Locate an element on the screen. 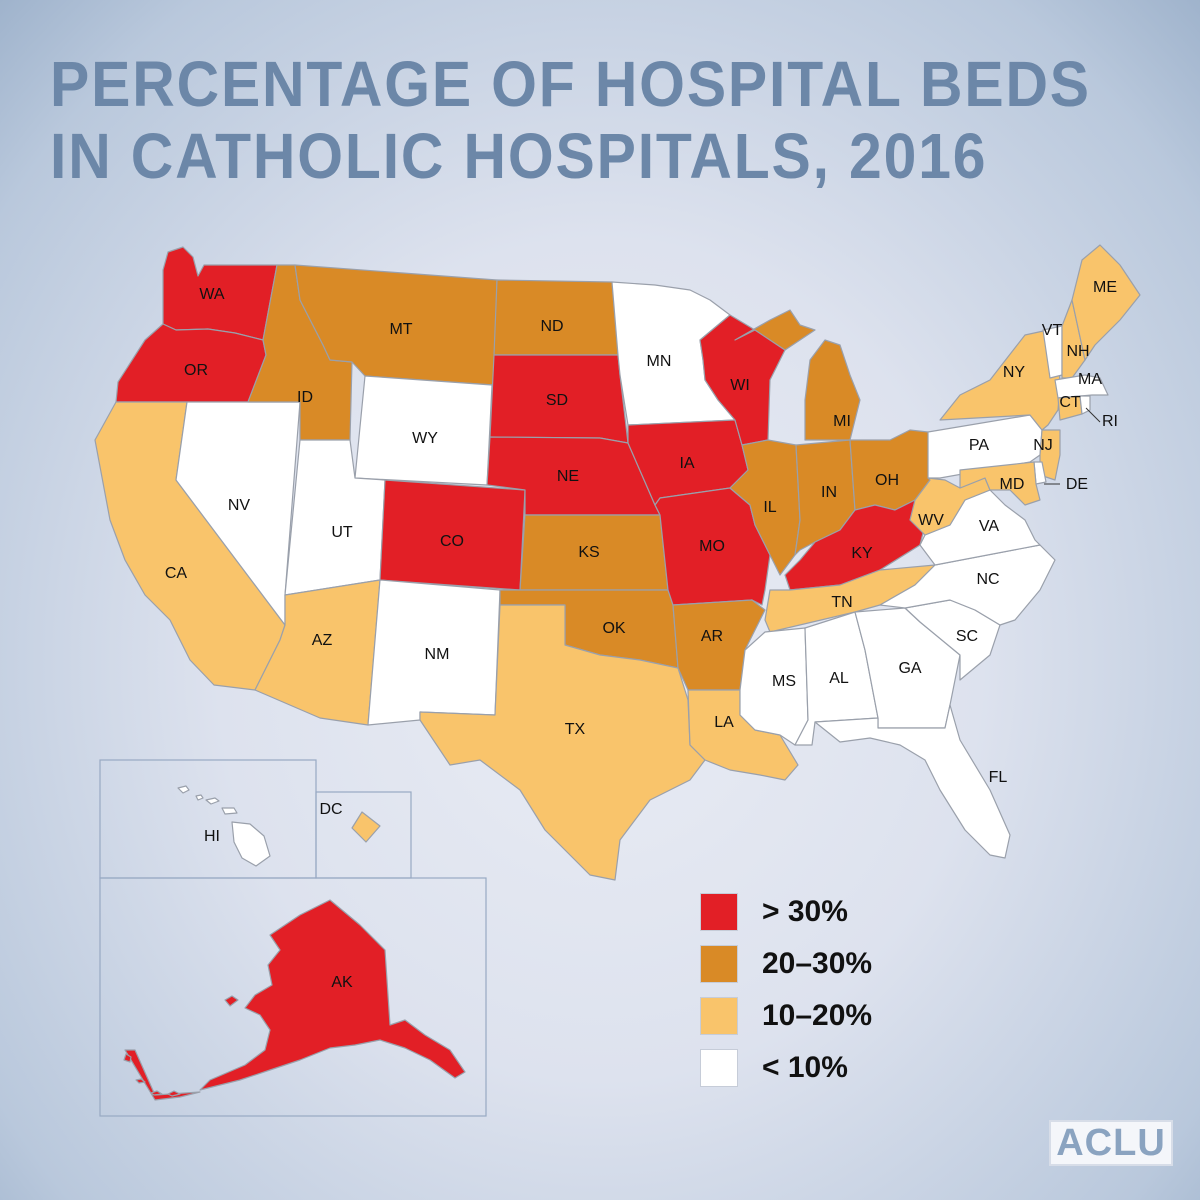  hawaii-inset-frame is located at coordinates (208, 819).